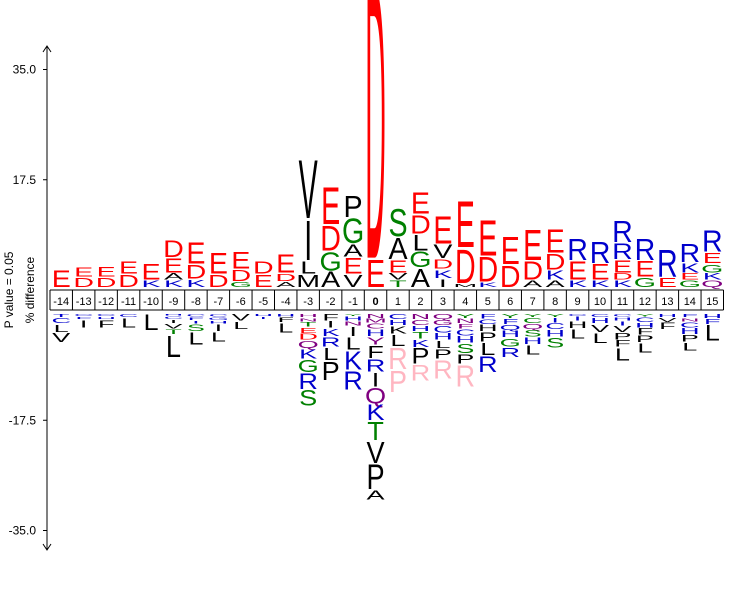 This screenshot has height=600, width=750. Describe the element at coordinates (9, 289) in the screenshot. I see `significance-label: P value = 0.05` at that location.